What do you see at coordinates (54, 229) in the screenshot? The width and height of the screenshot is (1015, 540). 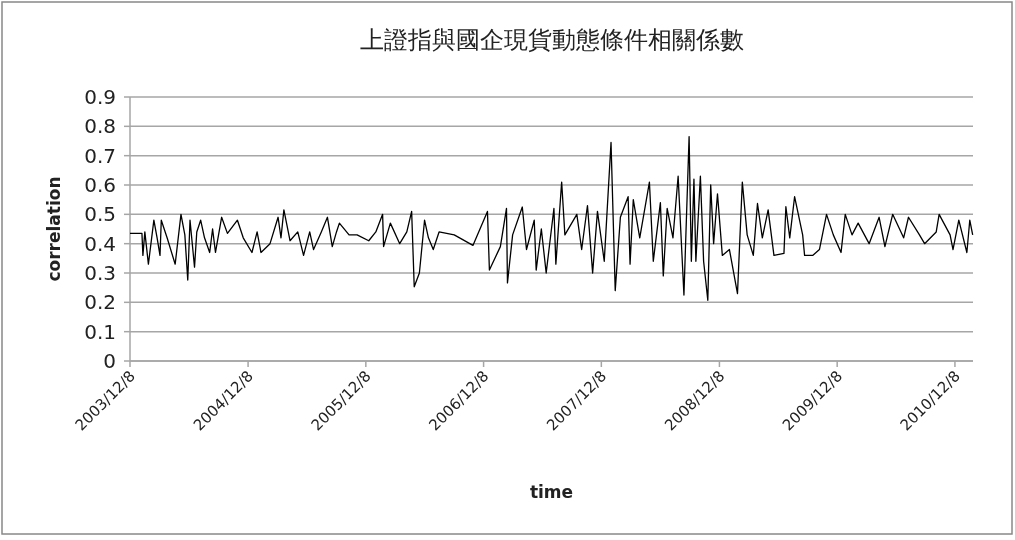 I see `y-axis-title: correlation` at bounding box center [54, 229].